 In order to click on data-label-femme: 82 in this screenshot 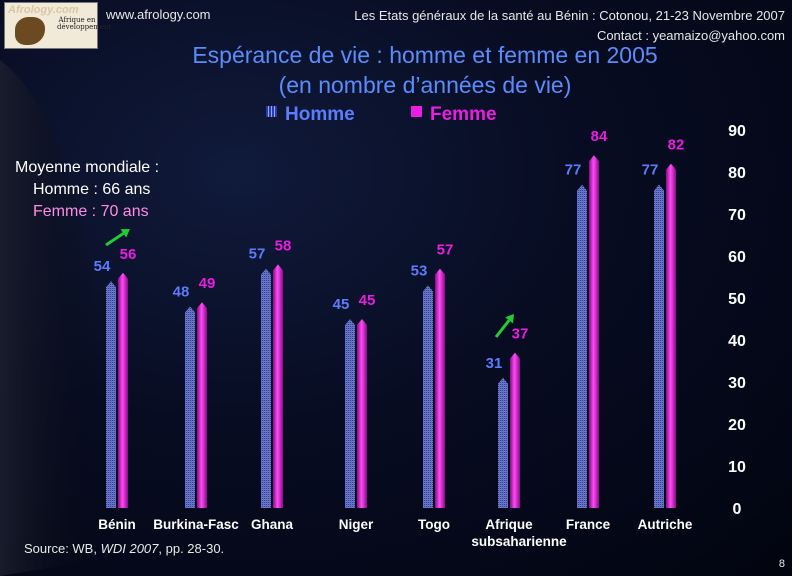, I will do `click(676, 145)`.